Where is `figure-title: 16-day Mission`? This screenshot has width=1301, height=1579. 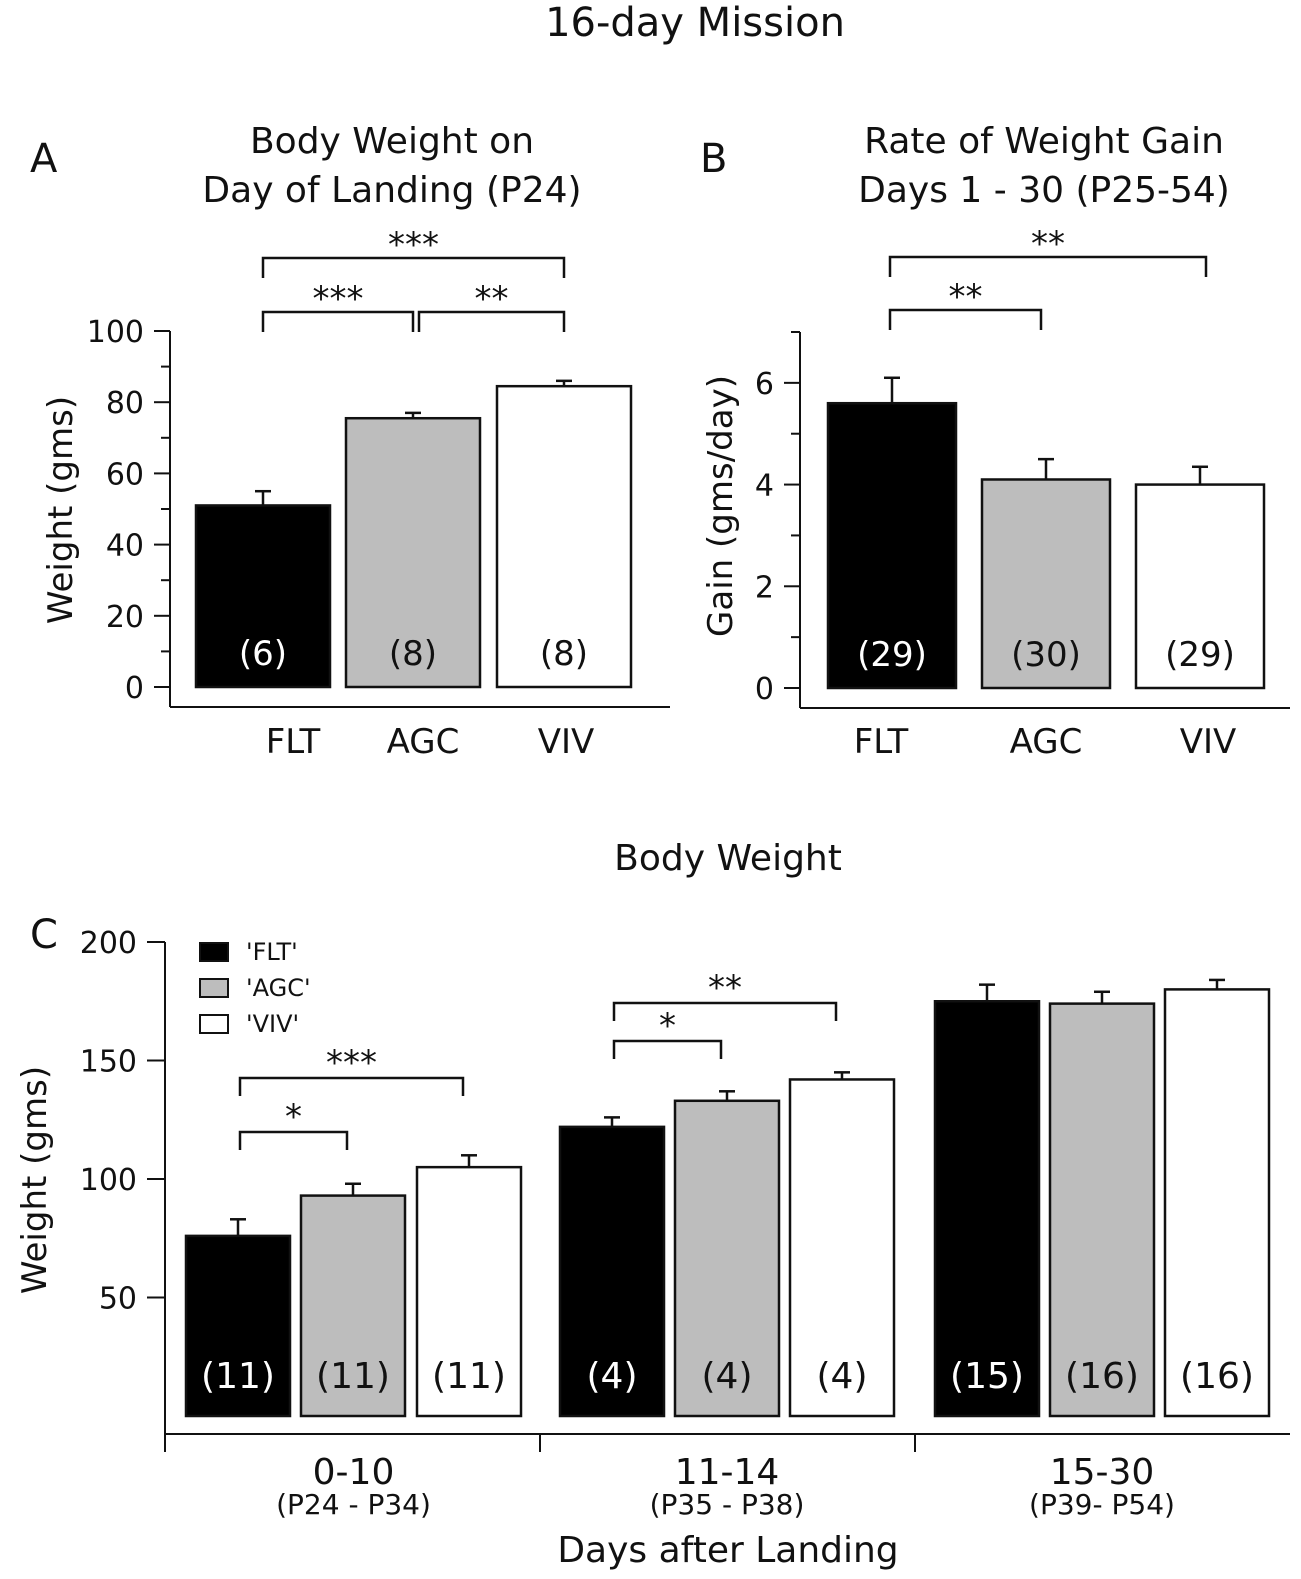 figure-title: 16-day Mission is located at coordinates (695, 23).